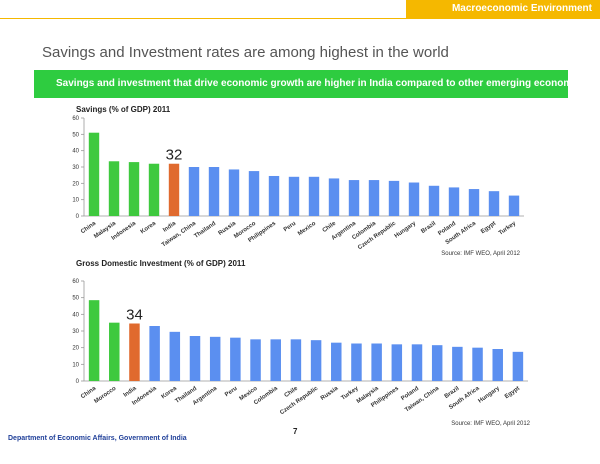  I want to click on bar-argentina, so click(215, 359).